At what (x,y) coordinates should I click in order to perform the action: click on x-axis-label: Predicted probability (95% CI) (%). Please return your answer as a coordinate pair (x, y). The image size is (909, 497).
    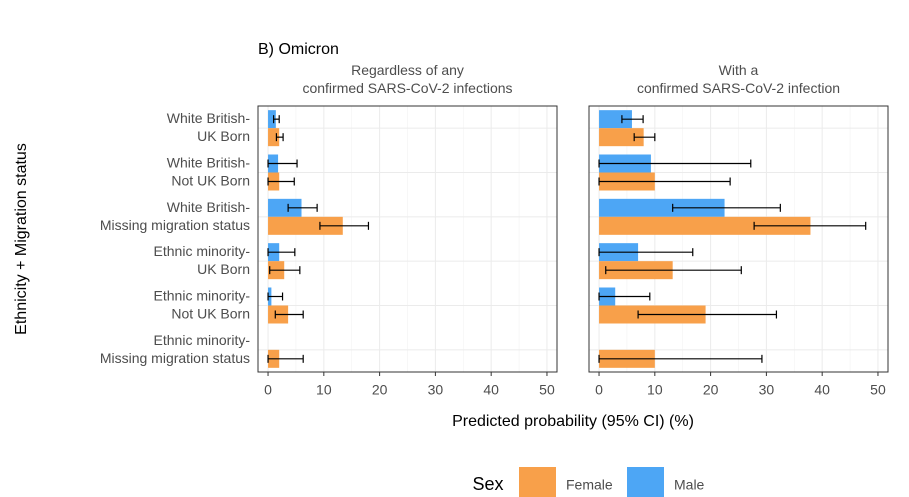
    Looking at the image, I should click on (573, 421).